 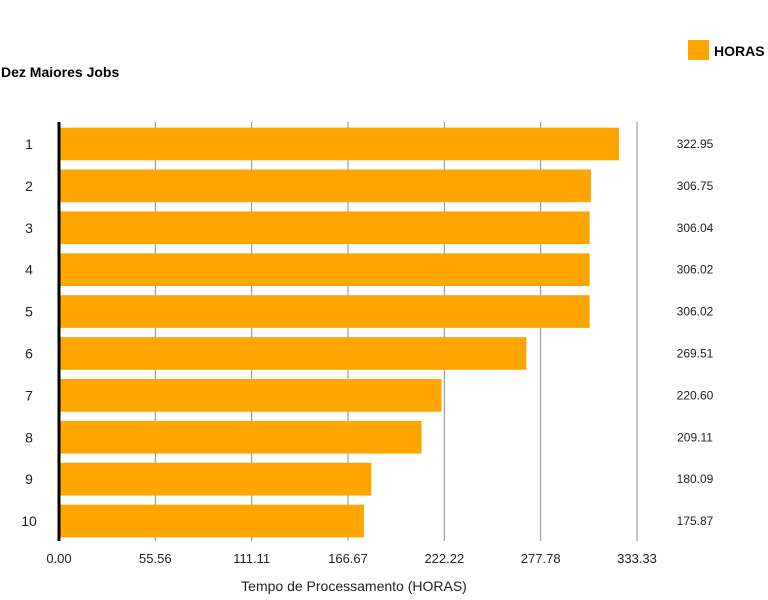 I want to click on category-label: 9, so click(x=29, y=479).